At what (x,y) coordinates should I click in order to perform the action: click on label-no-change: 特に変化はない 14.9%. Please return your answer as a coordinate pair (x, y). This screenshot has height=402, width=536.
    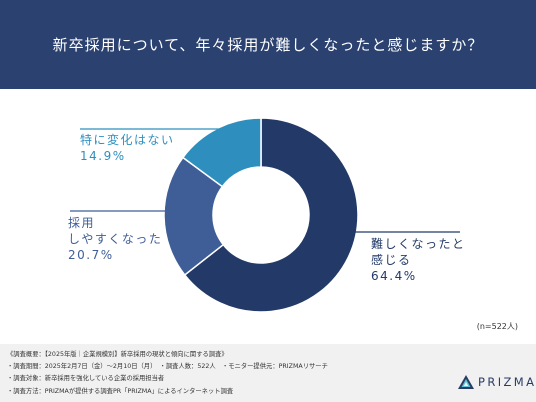
    Looking at the image, I should click on (127, 148).